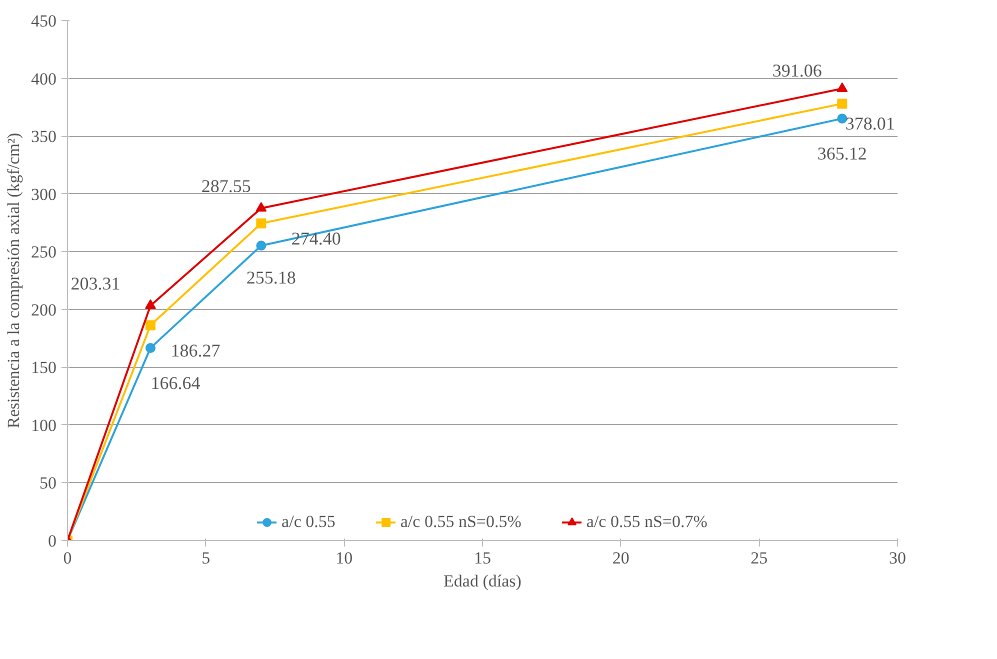  I want to click on data-label: 203.31, so click(95, 284).